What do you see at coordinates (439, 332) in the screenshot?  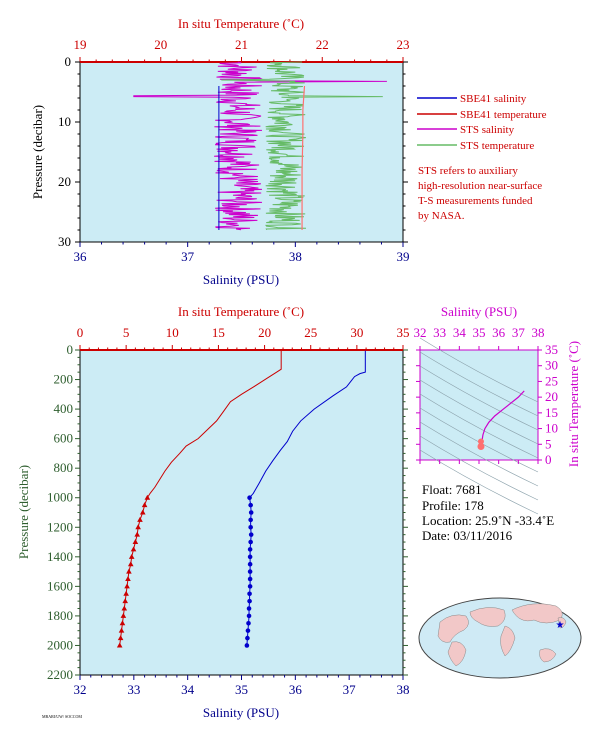 I see `ts-sal-tick-label: 33` at bounding box center [439, 332].